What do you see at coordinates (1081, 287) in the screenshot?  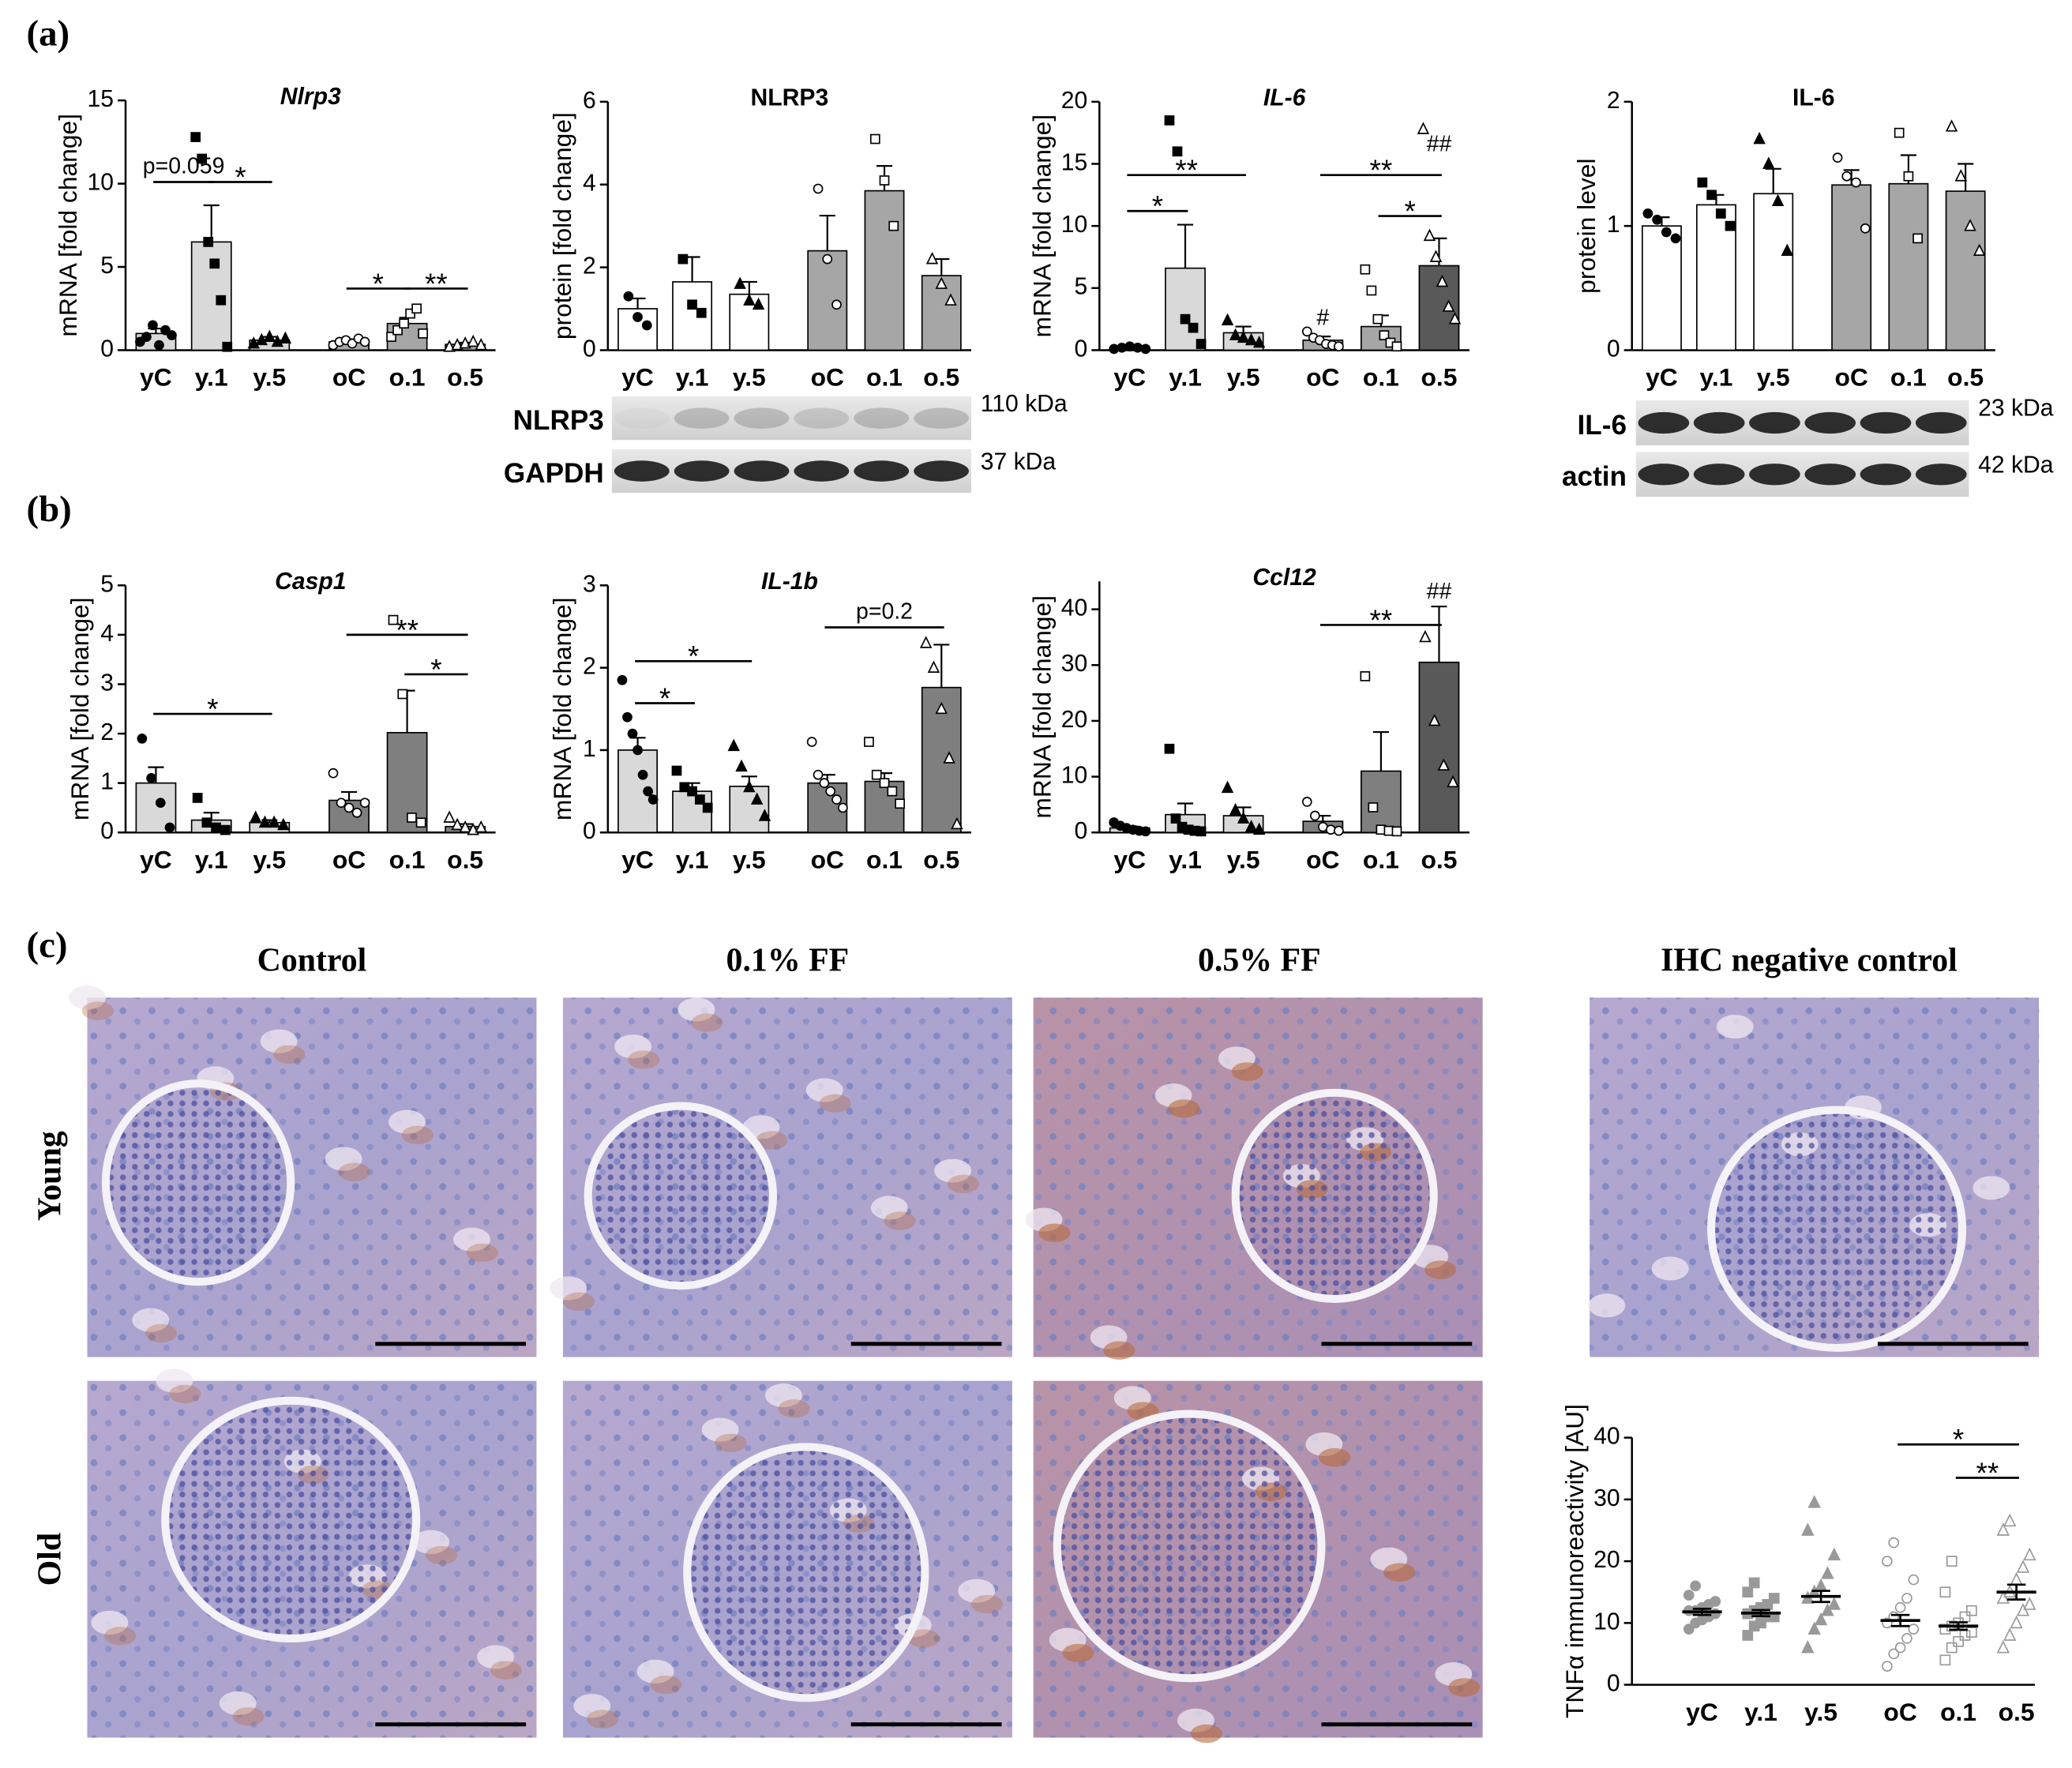 I see `y-tick-label: 5` at bounding box center [1081, 287].